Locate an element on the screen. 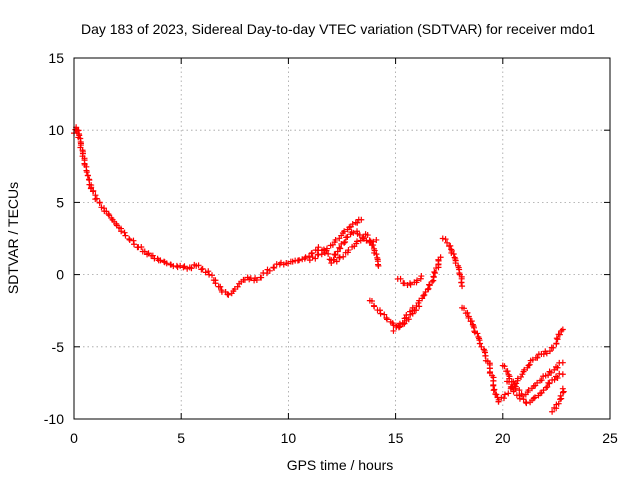  y-axis-label: SDTVAR / TECUs is located at coordinates (13, 238).